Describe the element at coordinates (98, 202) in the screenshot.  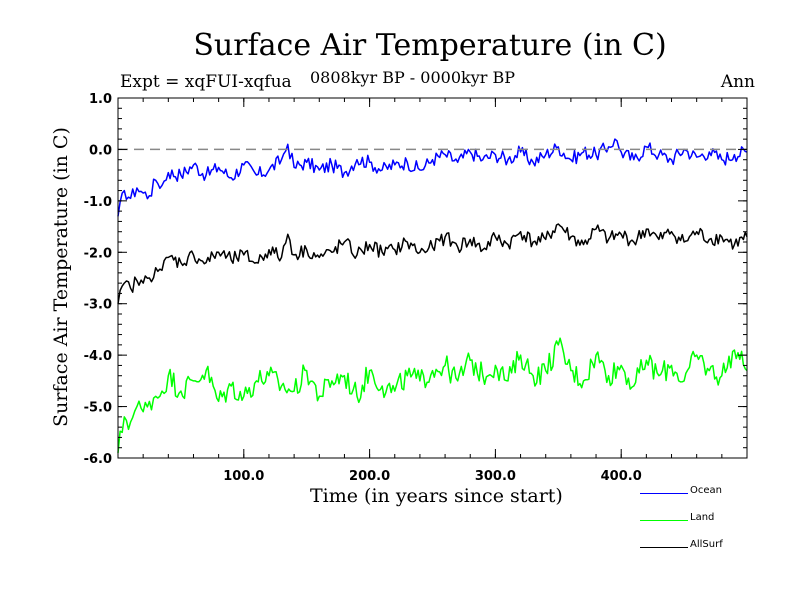
I see `y-tick-label: -1.0` at that location.